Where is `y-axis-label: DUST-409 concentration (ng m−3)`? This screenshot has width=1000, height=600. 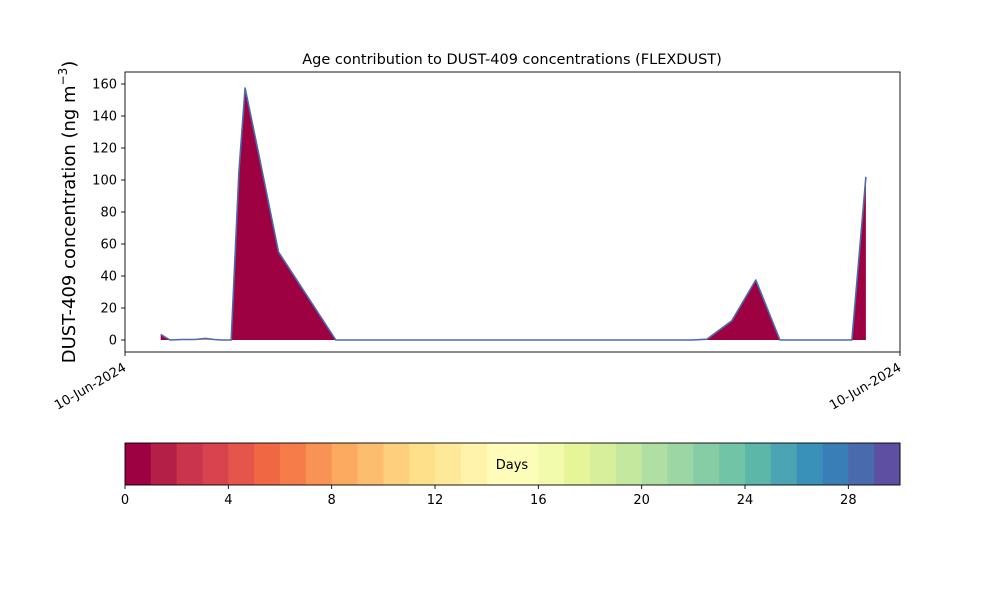 y-axis-label: DUST-409 concentration (ng m−3) is located at coordinates (68, 212).